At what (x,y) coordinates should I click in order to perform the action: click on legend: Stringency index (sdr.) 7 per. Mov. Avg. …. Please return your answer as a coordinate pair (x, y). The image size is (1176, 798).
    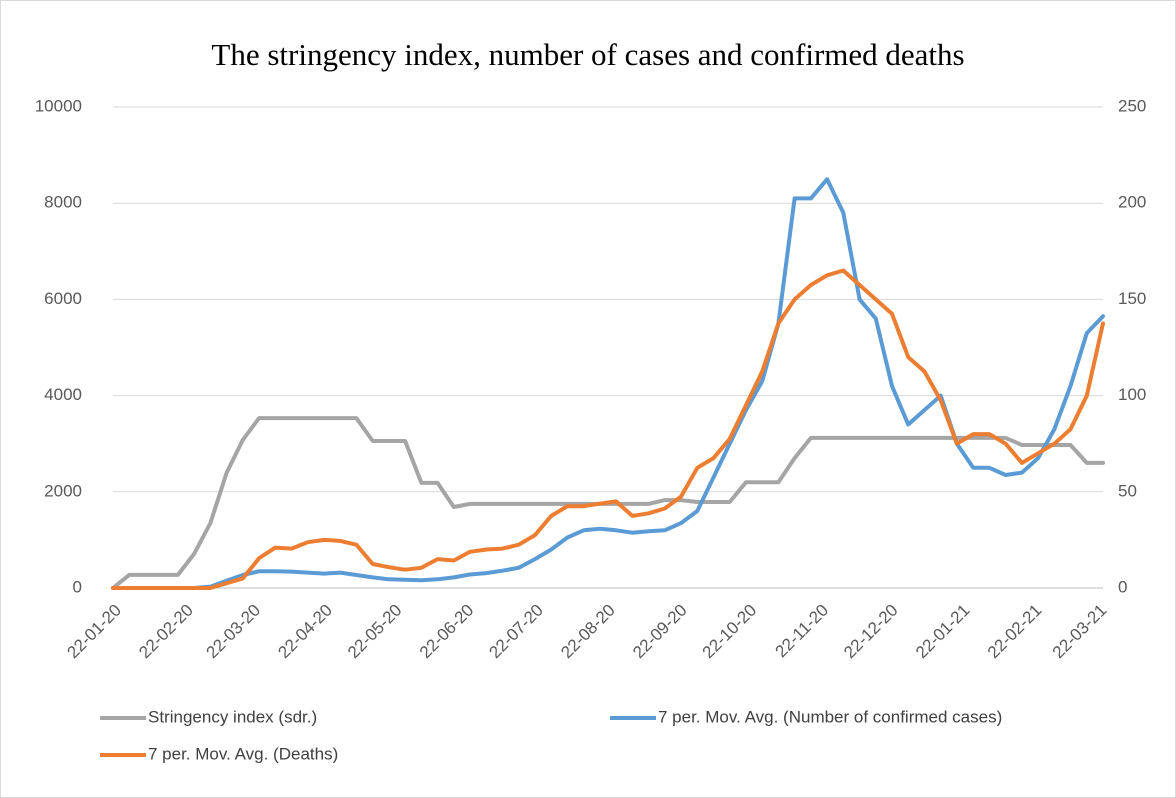
    Looking at the image, I should click on (551, 735).